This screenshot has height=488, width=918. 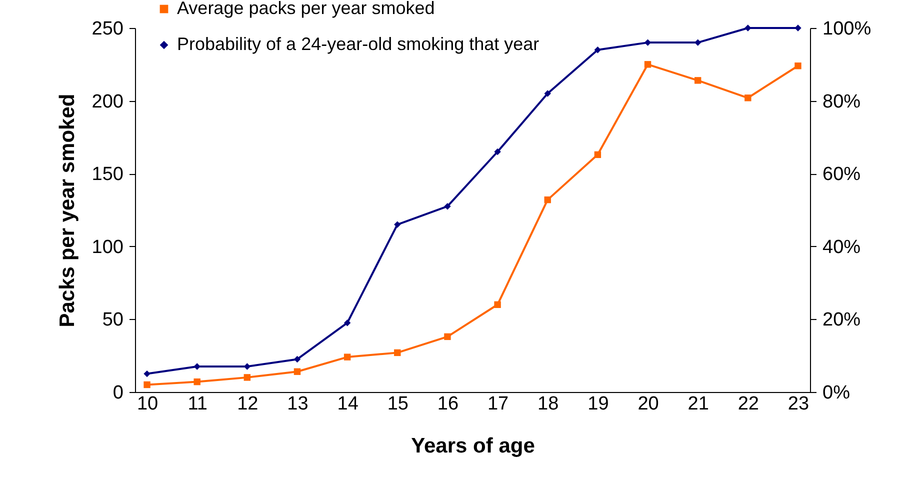 What do you see at coordinates (648, 404) in the screenshot?
I see `x-tick-label: 20` at bounding box center [648, 404].